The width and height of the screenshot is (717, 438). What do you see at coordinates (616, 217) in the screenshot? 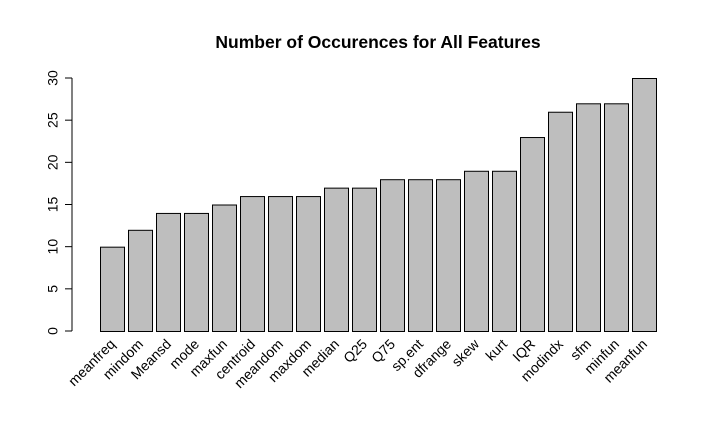
I see `bar-minfun` at bounding box center [616, 217].